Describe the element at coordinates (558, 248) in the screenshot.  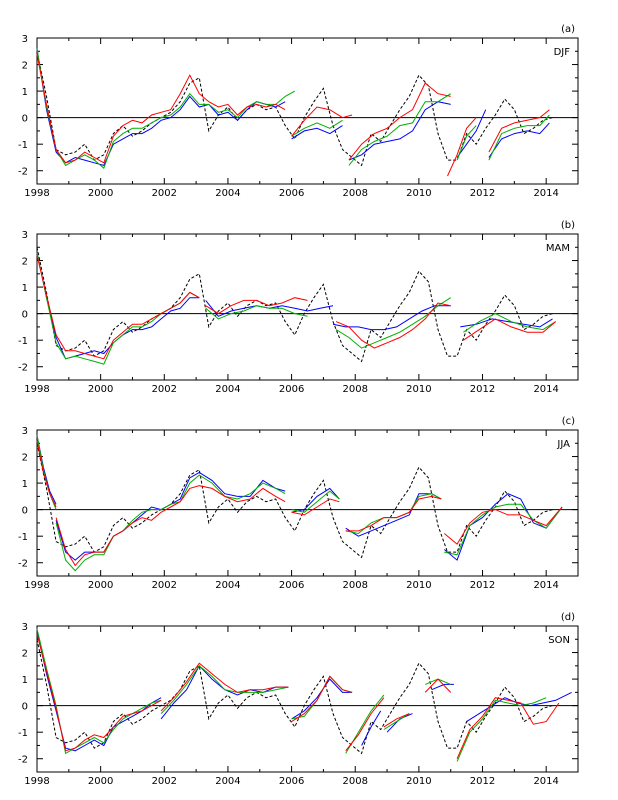
I see `season-label: MAM` at that location.